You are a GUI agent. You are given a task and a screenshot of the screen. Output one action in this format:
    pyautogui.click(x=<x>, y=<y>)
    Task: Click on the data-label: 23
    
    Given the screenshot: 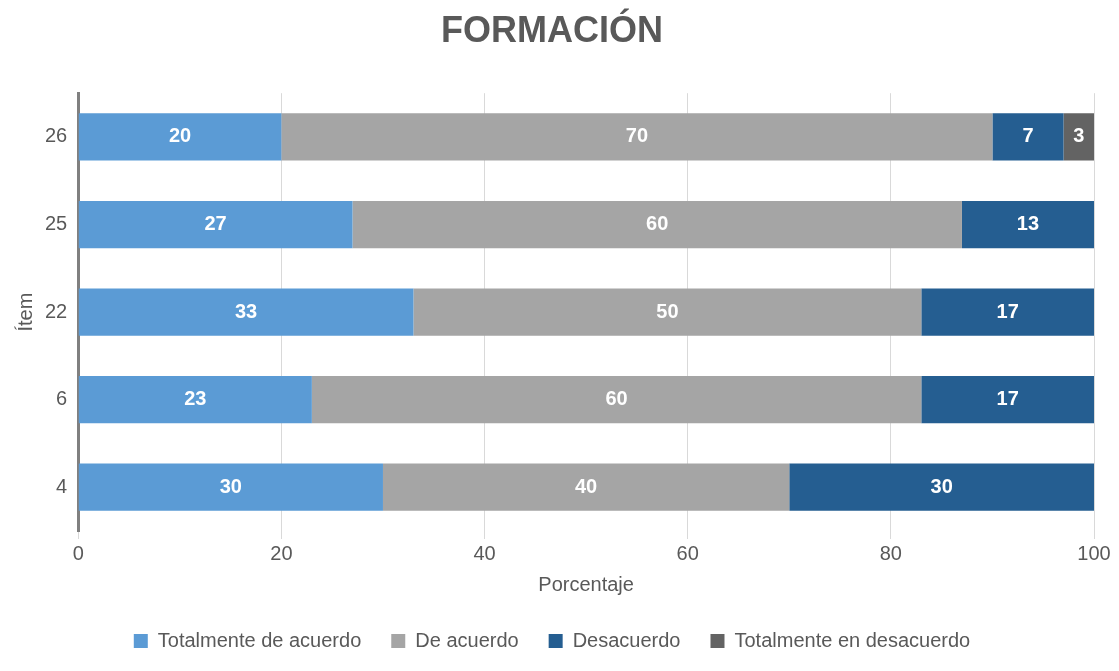 What is the action you would take?
    pyautogui.click(x=195, y=398)
    